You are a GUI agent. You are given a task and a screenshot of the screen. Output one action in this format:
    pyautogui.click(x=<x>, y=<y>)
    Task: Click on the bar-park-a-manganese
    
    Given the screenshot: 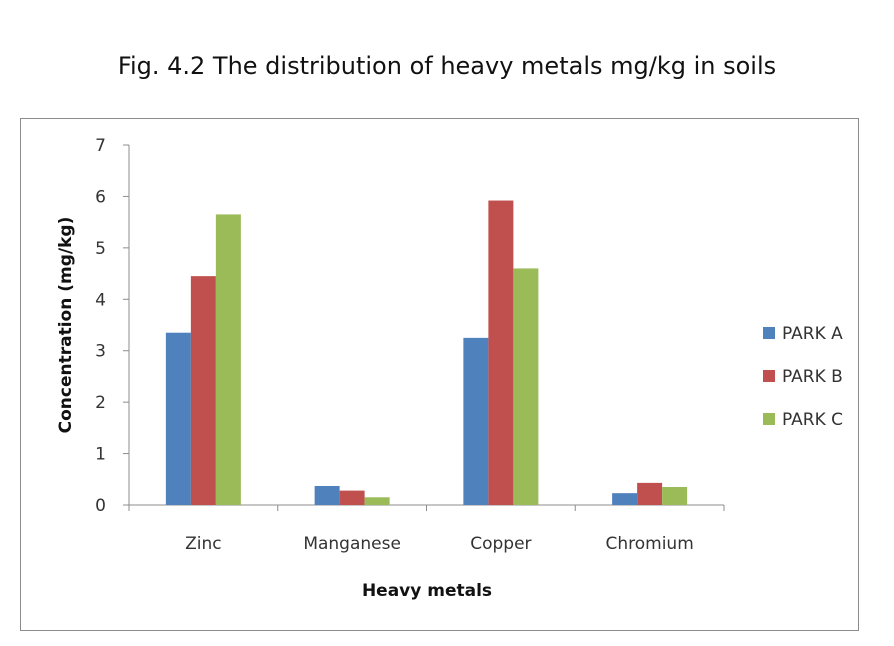 What is the action you would take?
    pyautogui.click(x=327, y=495)
    